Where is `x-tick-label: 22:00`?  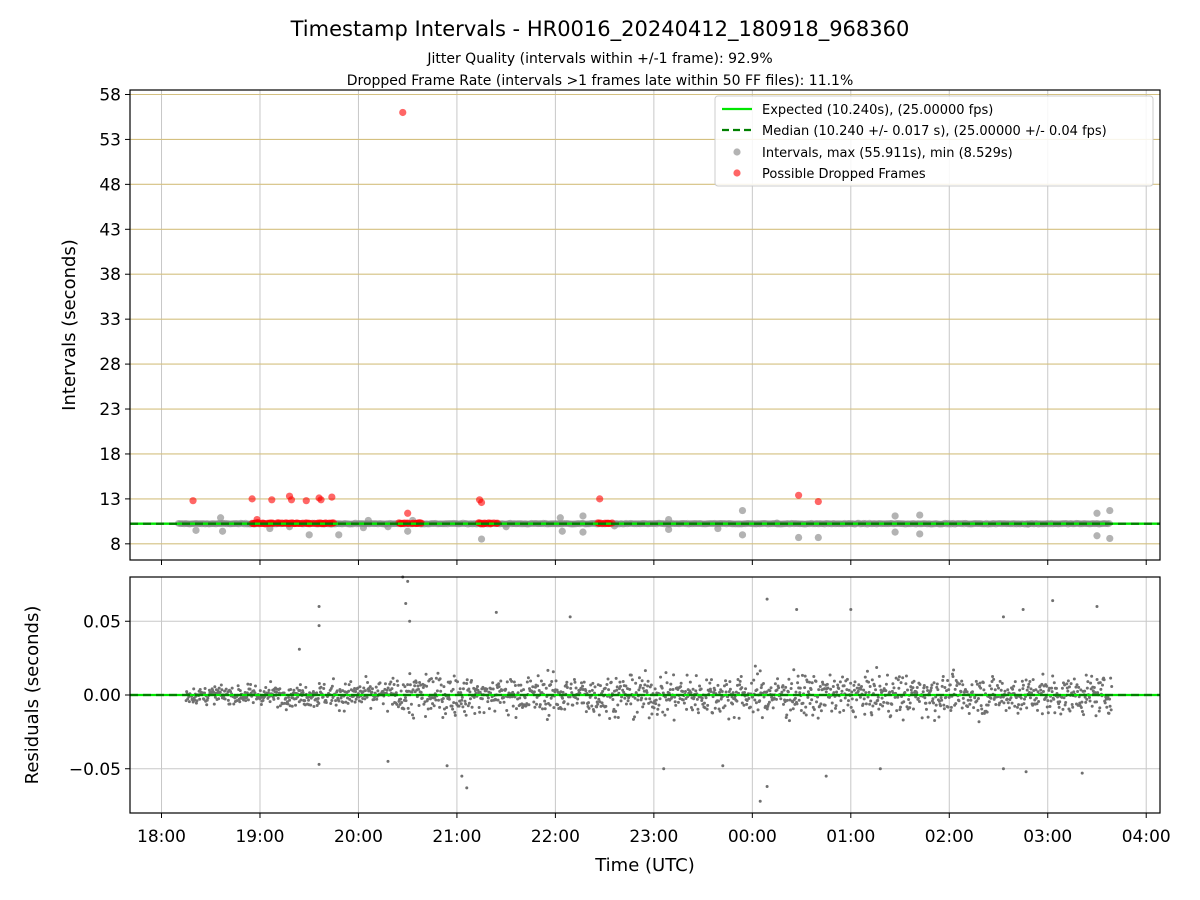 x-tick-label: 22:00 is located at coordinates (555, 837).